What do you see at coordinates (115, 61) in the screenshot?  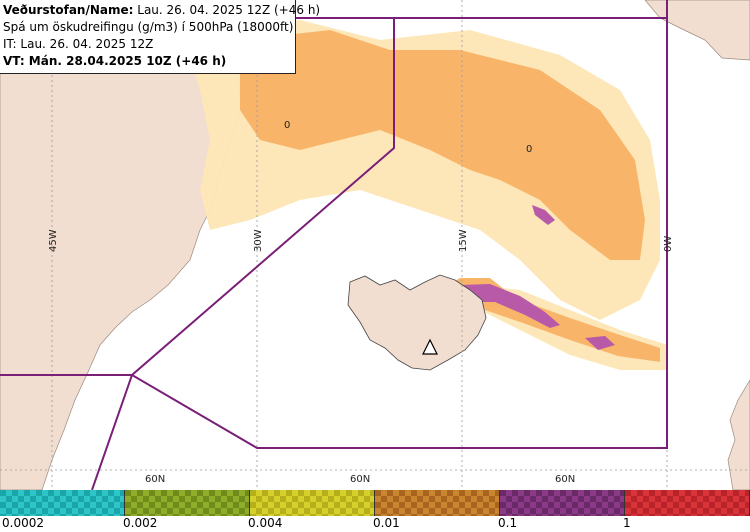 I see `info-line-valid-time: VT: Mán. 28.04.2025 10Z (+46 h)` at bounding box center [115, 61].